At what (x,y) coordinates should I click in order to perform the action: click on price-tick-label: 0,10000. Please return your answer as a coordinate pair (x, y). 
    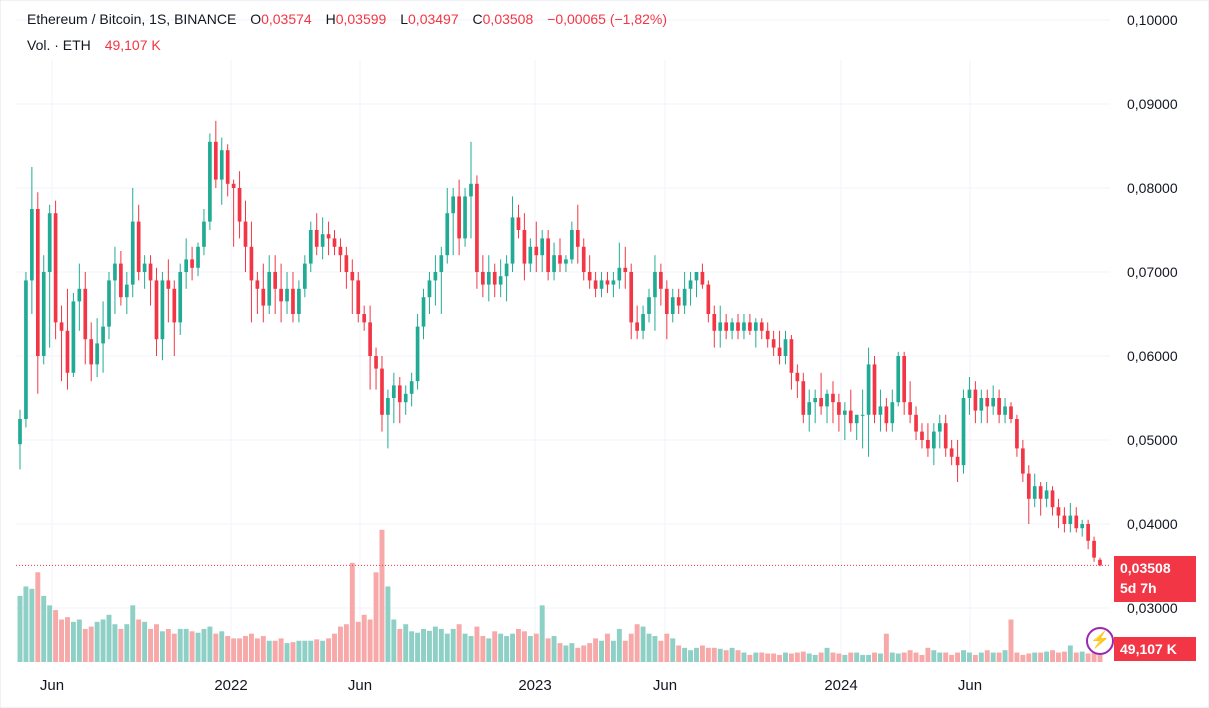
    Looking at the image, I should click on (1152, 20).